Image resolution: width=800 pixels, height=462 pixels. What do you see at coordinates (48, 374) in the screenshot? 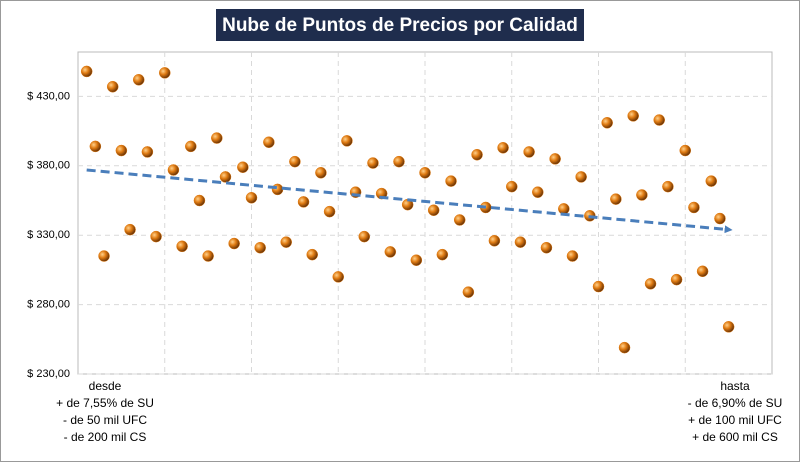
I see `y-tick-label: $ 230,00` at bounding box center [48, 374].